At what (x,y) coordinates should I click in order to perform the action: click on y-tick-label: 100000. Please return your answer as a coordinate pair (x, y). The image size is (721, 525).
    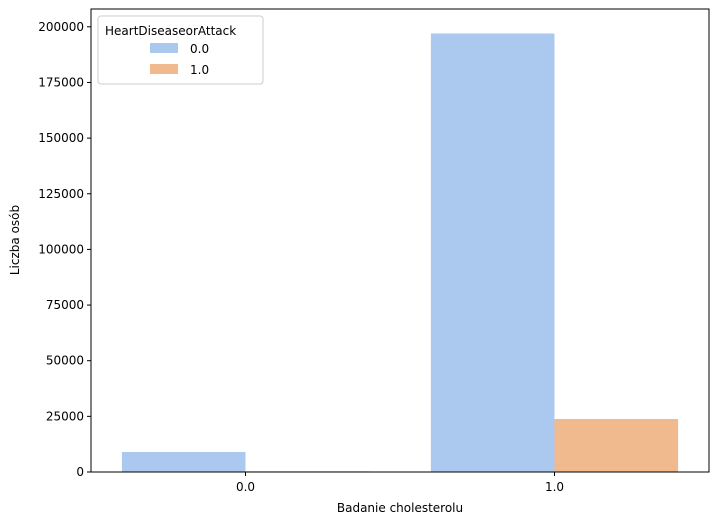
    Looking at the image, I should click on (61, 249).